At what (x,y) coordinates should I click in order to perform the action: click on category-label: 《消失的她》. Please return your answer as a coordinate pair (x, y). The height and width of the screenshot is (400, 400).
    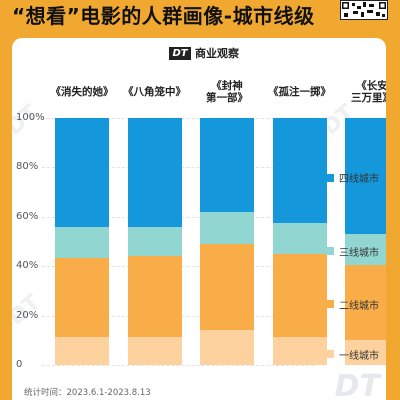
    Looking at the image, I should click on (82, 92).